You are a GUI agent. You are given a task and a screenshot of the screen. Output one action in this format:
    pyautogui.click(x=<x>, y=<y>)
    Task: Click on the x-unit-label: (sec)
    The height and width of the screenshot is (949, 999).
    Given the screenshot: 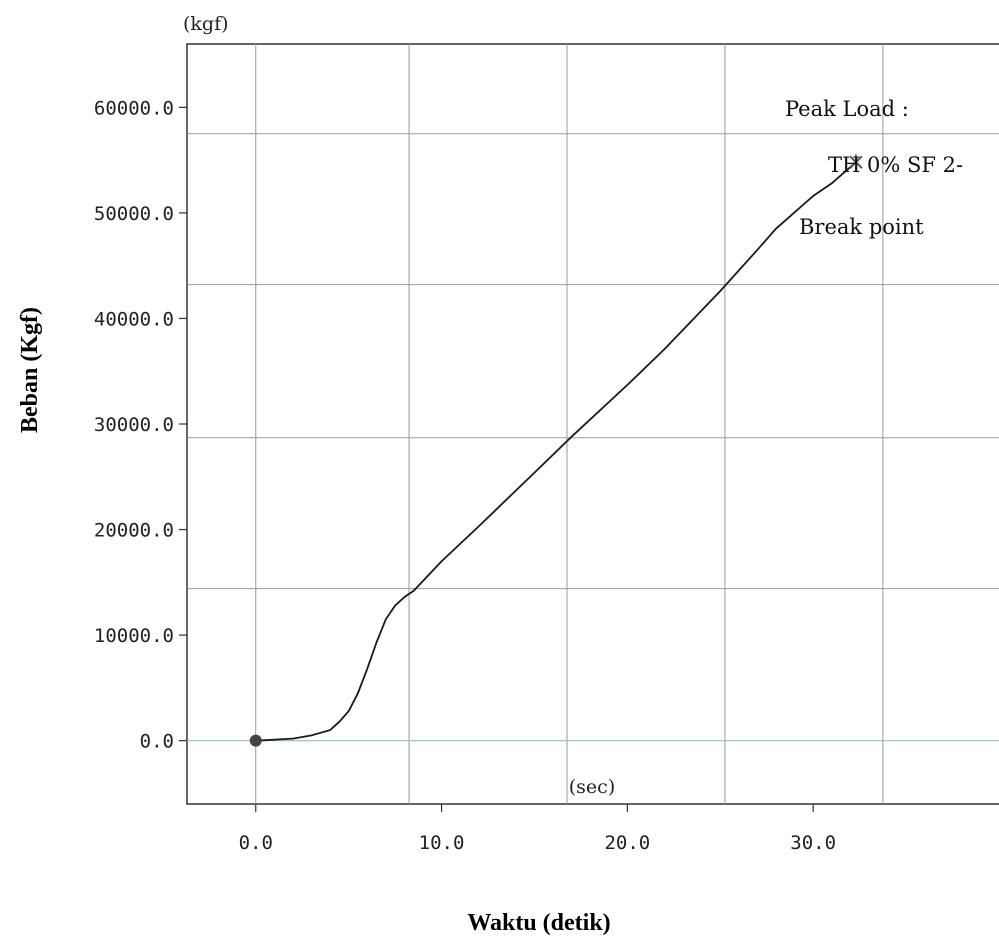 What is the action you would take?
    pyautogui.click(x=592, y=787)
    